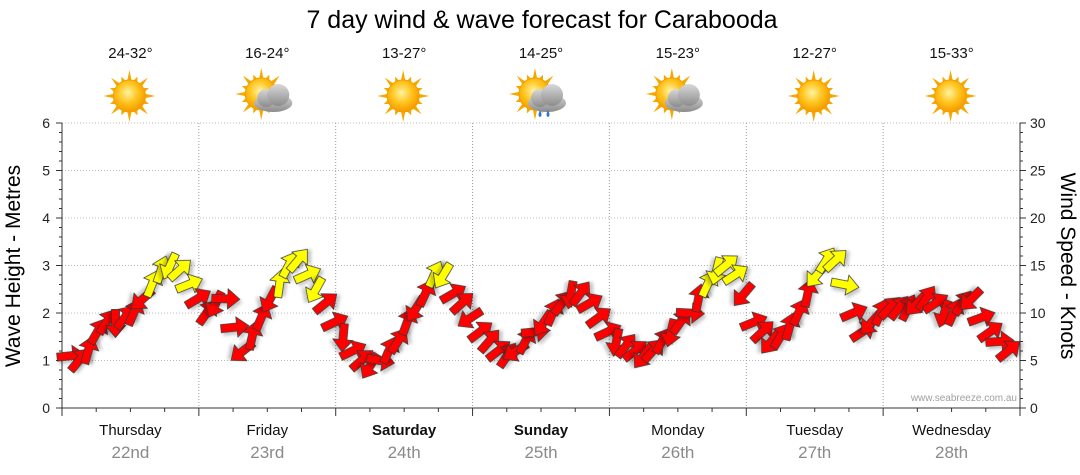 Image resolution: width=1080 pixels, height=475 pixels. I want to click on right-axis-ticks: 0 5 10 15 20 25 30, so click(1033, 265).